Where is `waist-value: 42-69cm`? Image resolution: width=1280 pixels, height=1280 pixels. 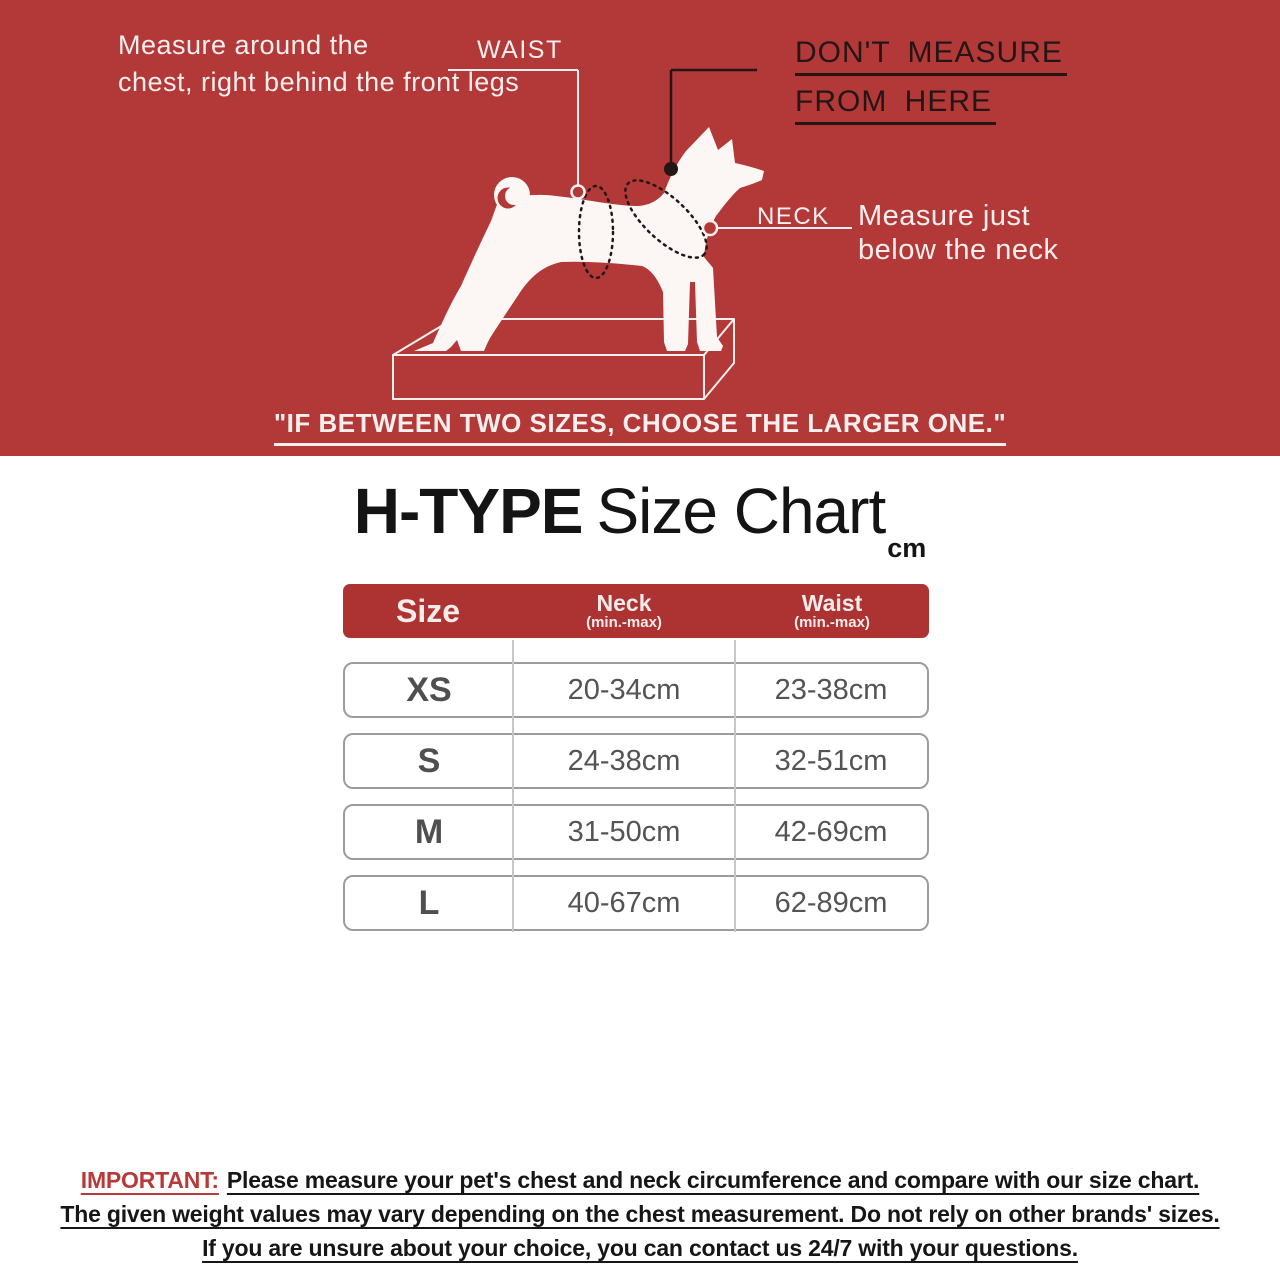 waist-value: 42-69cm is located at coordinates (831, 831).